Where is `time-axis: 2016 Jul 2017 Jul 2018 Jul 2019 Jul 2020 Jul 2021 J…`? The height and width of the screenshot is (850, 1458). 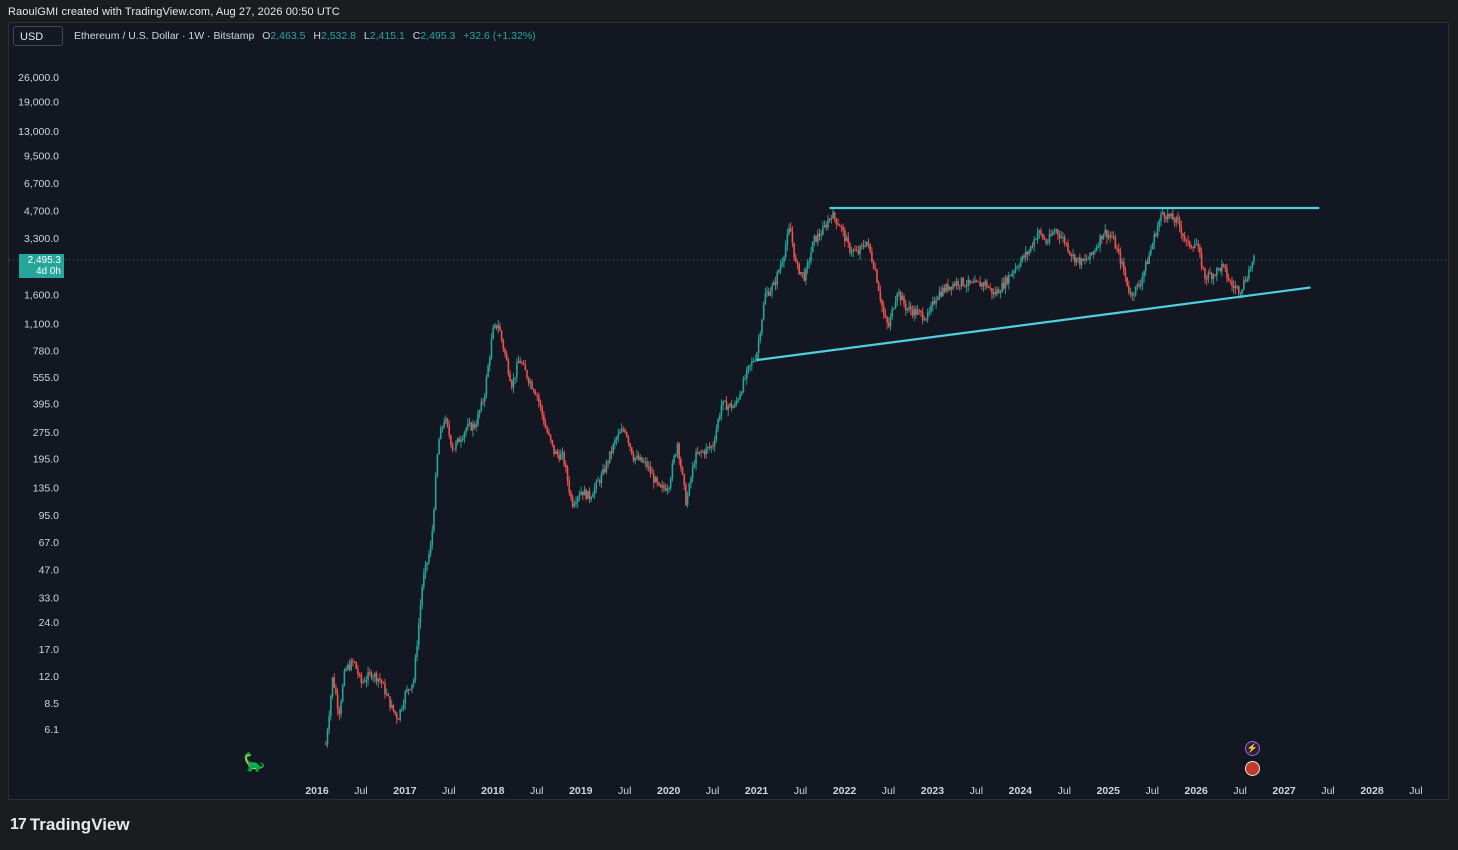 time-axis: 2016 Jul 2017 Jul 2018 Jul 2019 Jul 2020 Jul 2021 J… is located at coordinates (863, 791).